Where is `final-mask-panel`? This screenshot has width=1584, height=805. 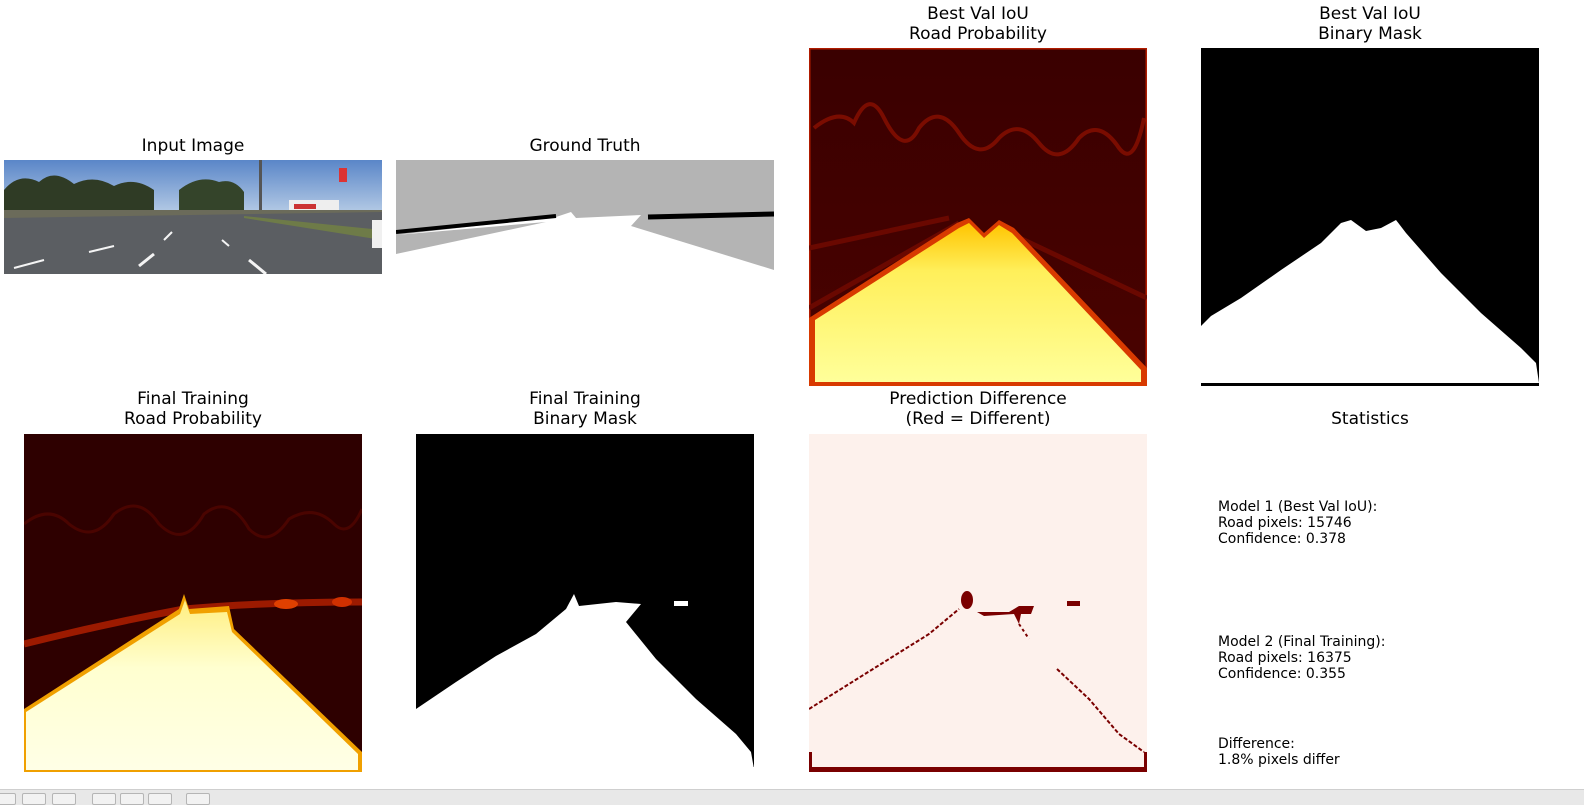 final-mask-panel is located at coordinates (585, 603).